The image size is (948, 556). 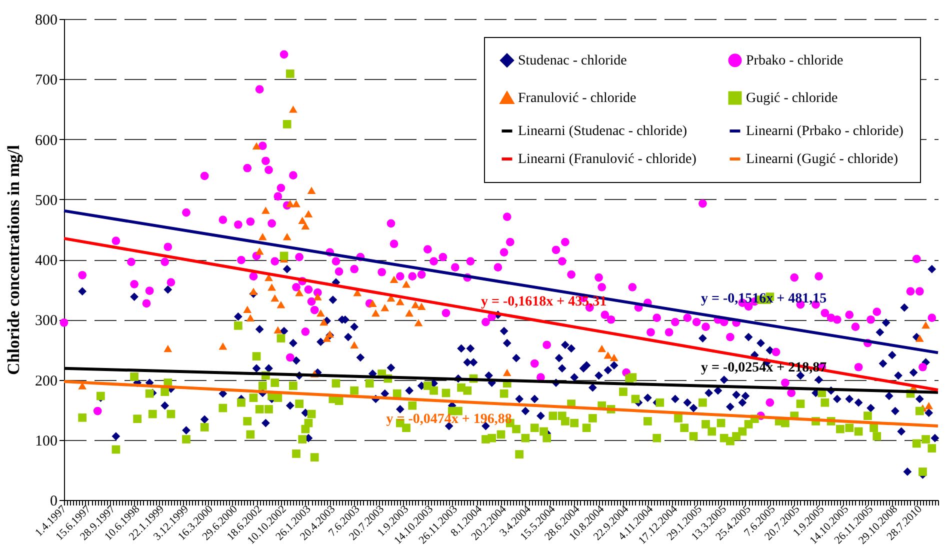 What do you see at coordinates (795, 60) in the screenshot?
I see `legend-label: Prbako - chloride` at bounding box center [795, 60].